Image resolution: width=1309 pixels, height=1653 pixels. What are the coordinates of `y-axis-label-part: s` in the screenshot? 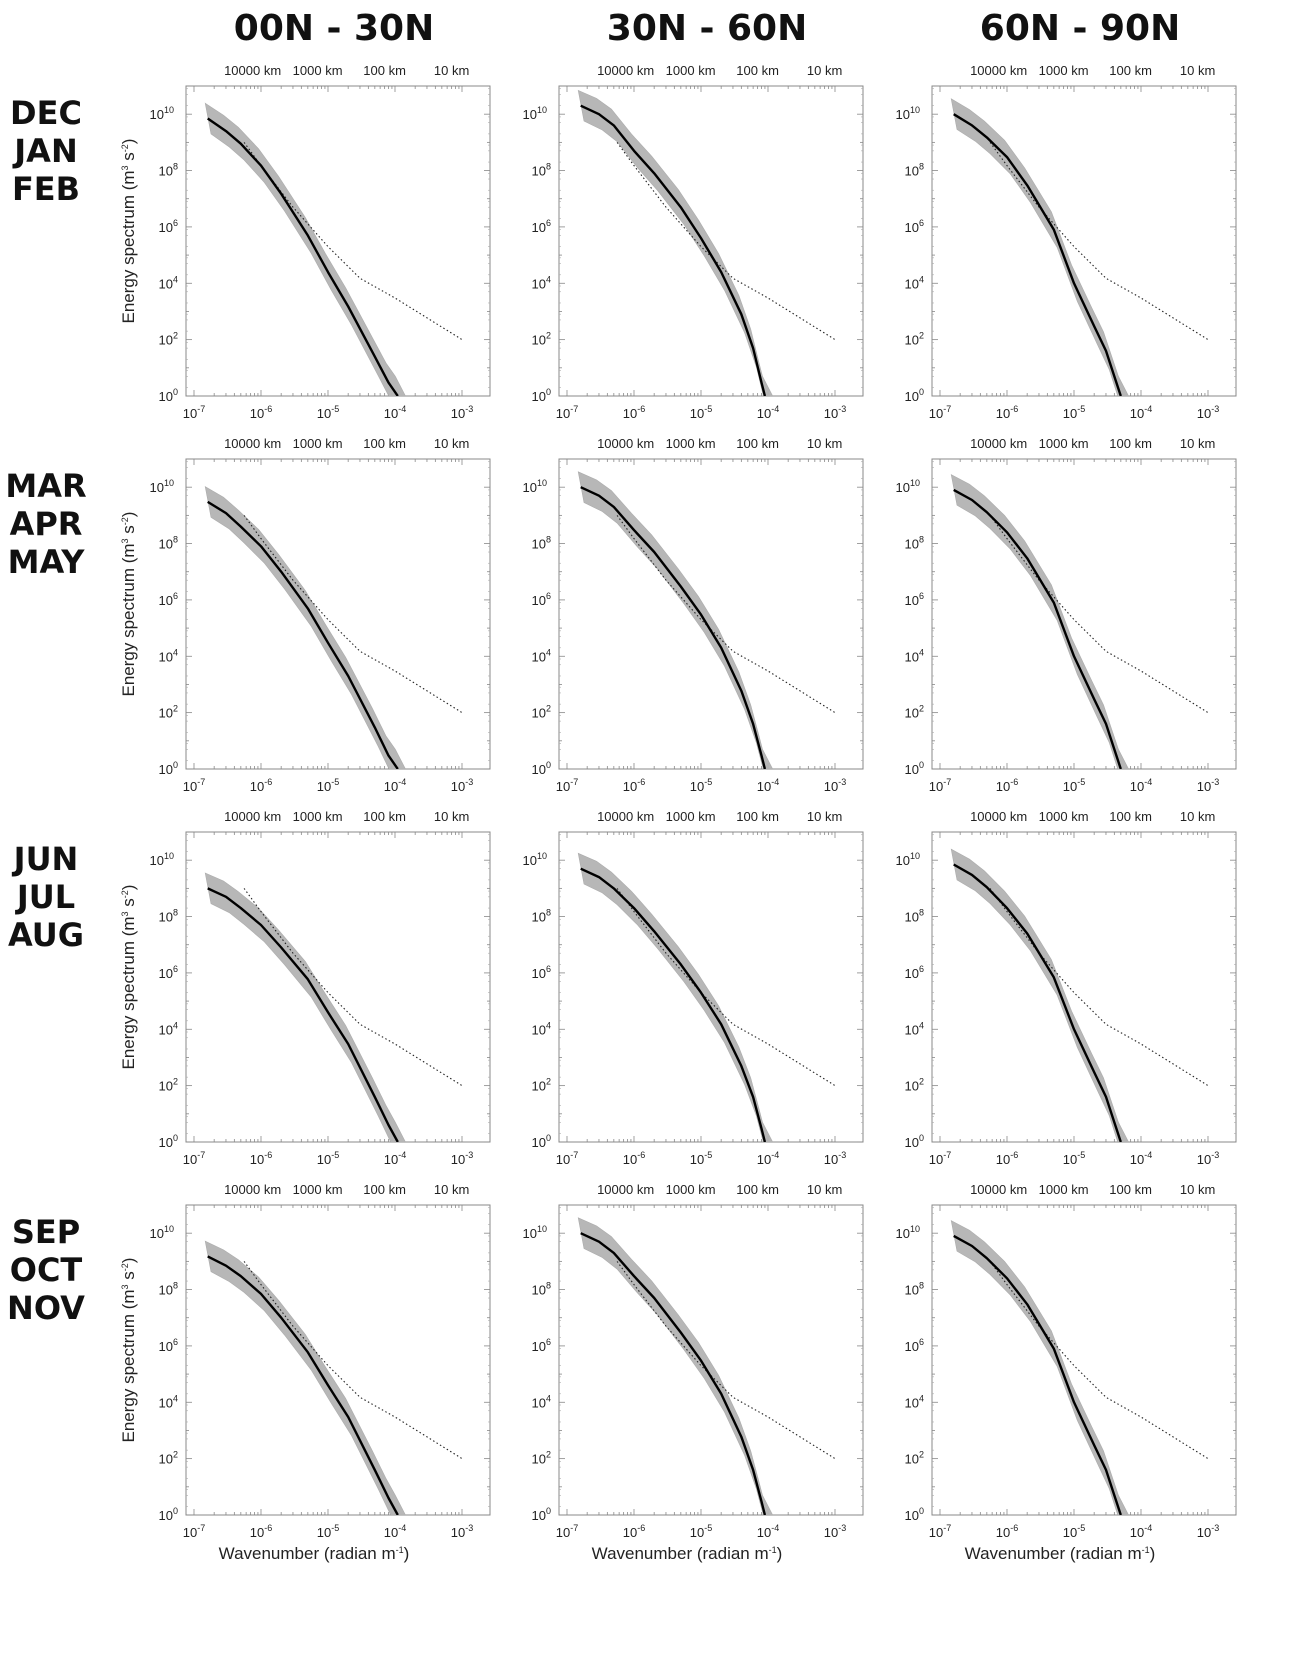 It's located at (128, 1277).